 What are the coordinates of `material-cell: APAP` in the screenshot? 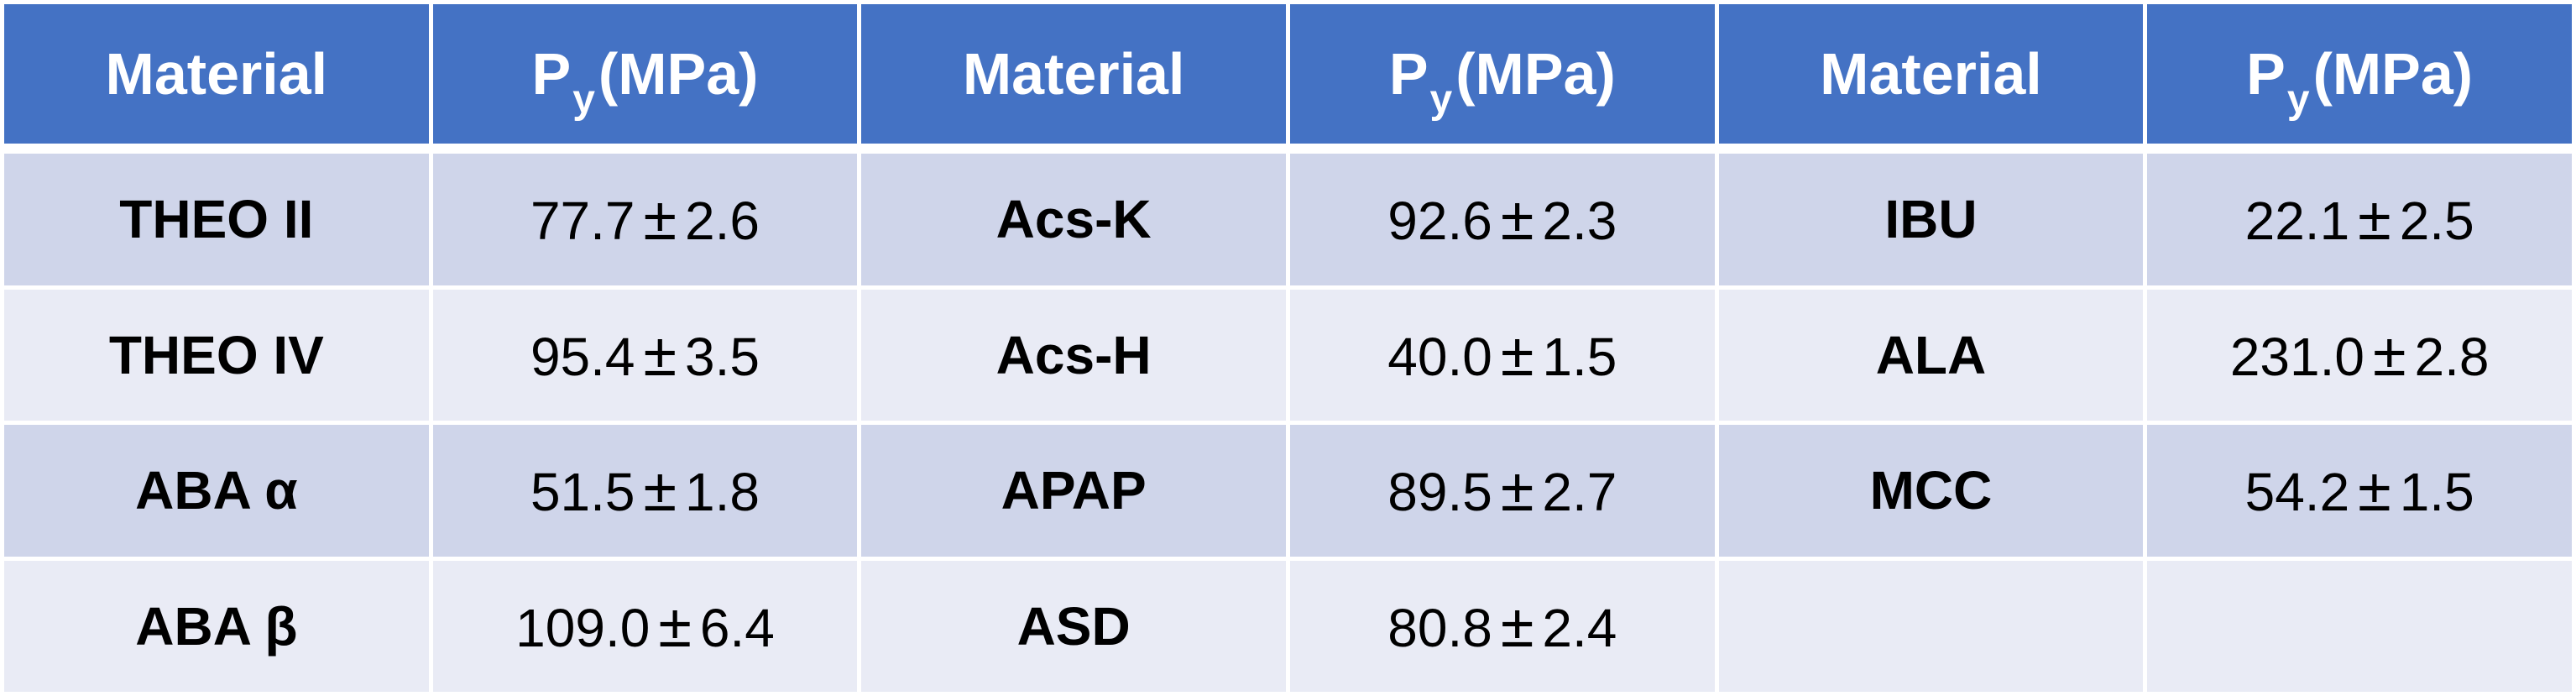 It's located at (1073, 491).